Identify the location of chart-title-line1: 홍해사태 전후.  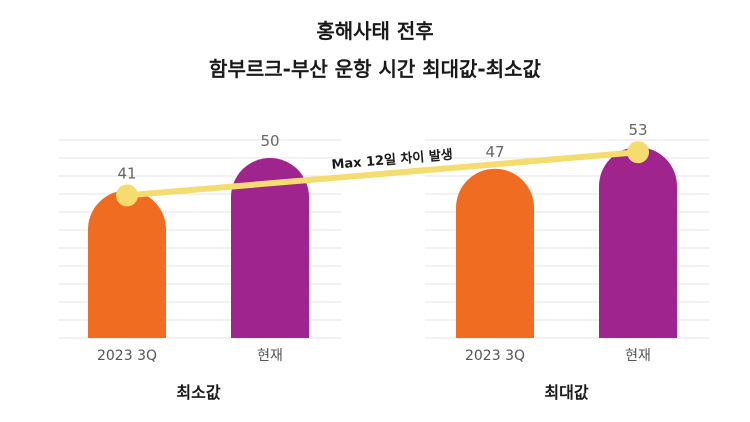
(374, 31).